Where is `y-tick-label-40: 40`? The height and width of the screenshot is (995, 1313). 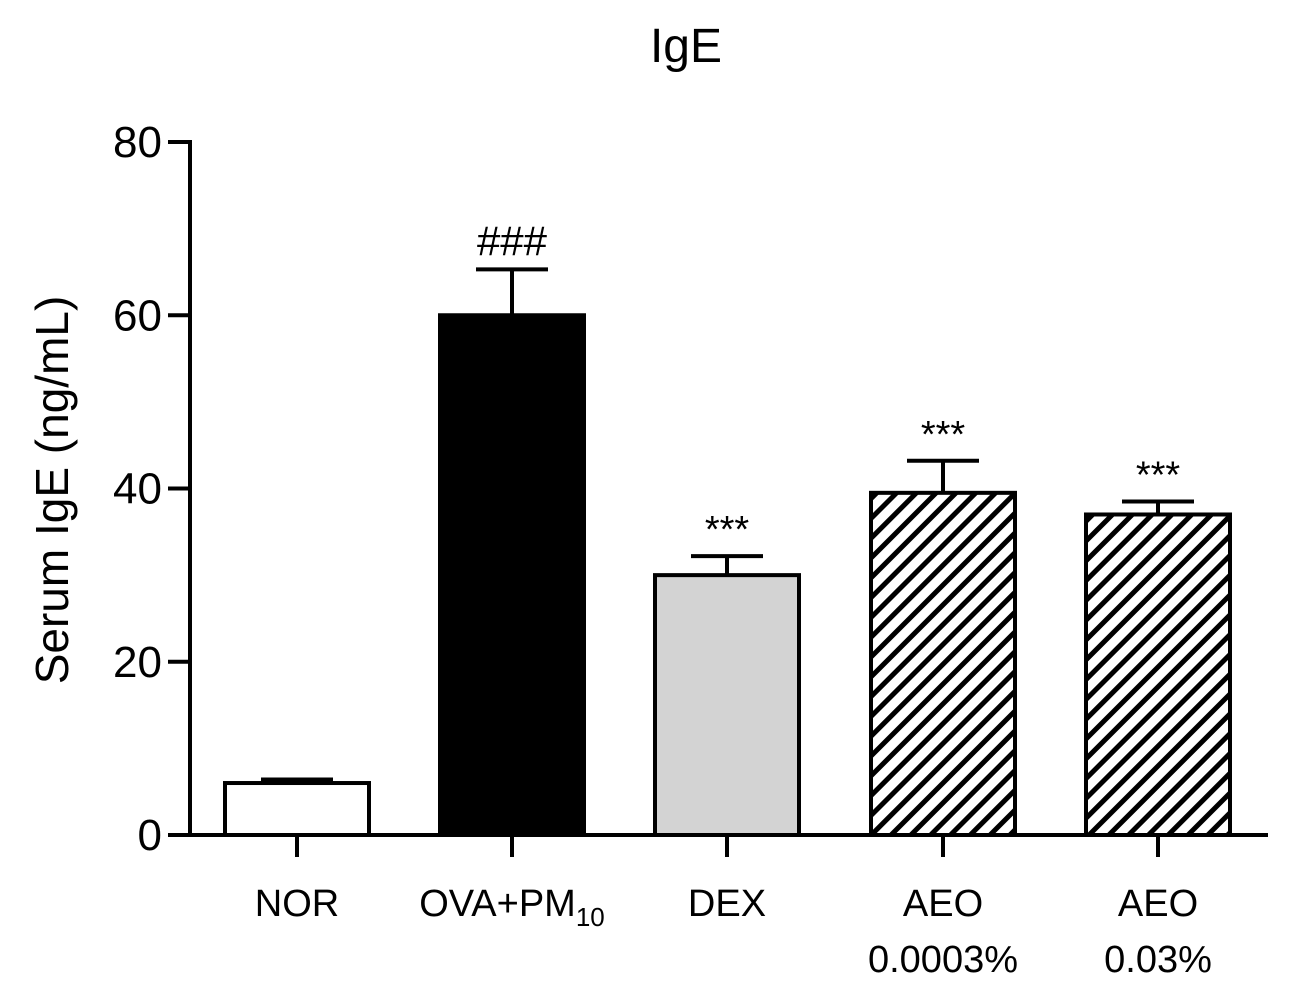
y-tick-label-40: 40 is located at coordinates (137, 489).